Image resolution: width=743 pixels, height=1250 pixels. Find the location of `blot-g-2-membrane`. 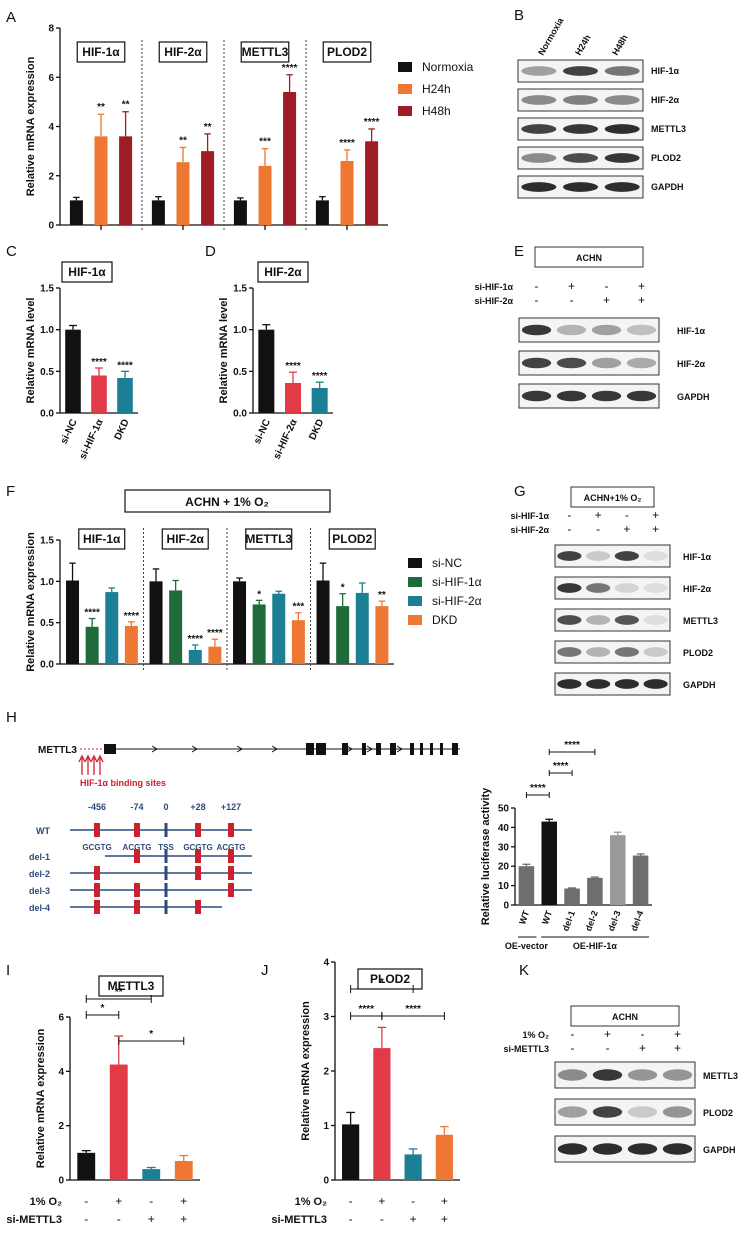

blot-g-2-membrane is located at coordinates (612, 620).